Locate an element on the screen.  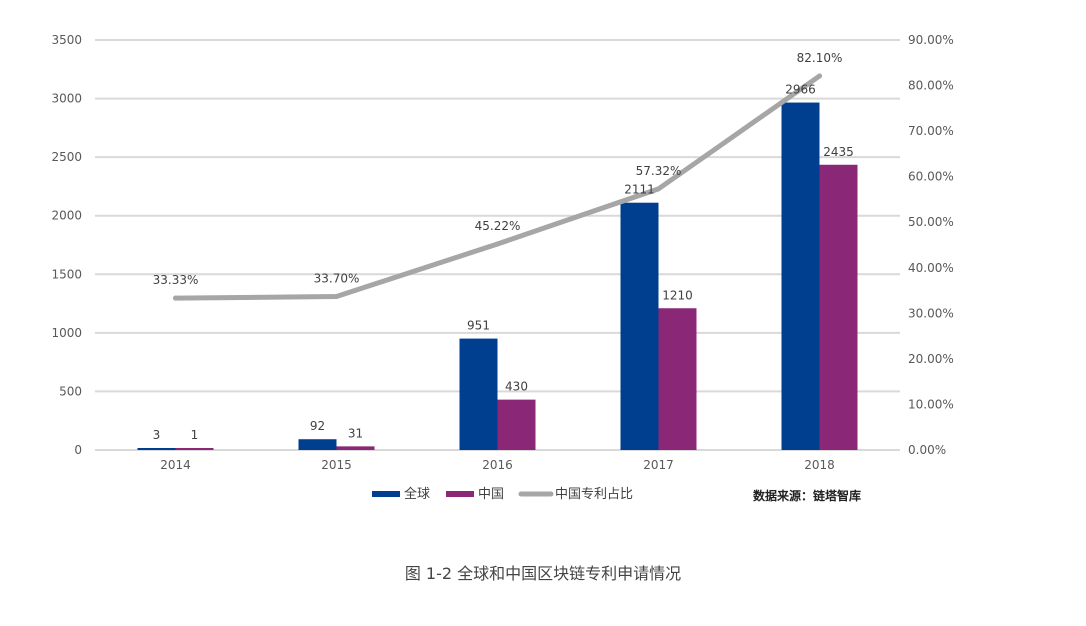
y2-tick-label: 20.00% is located at coordinates (931, 359).